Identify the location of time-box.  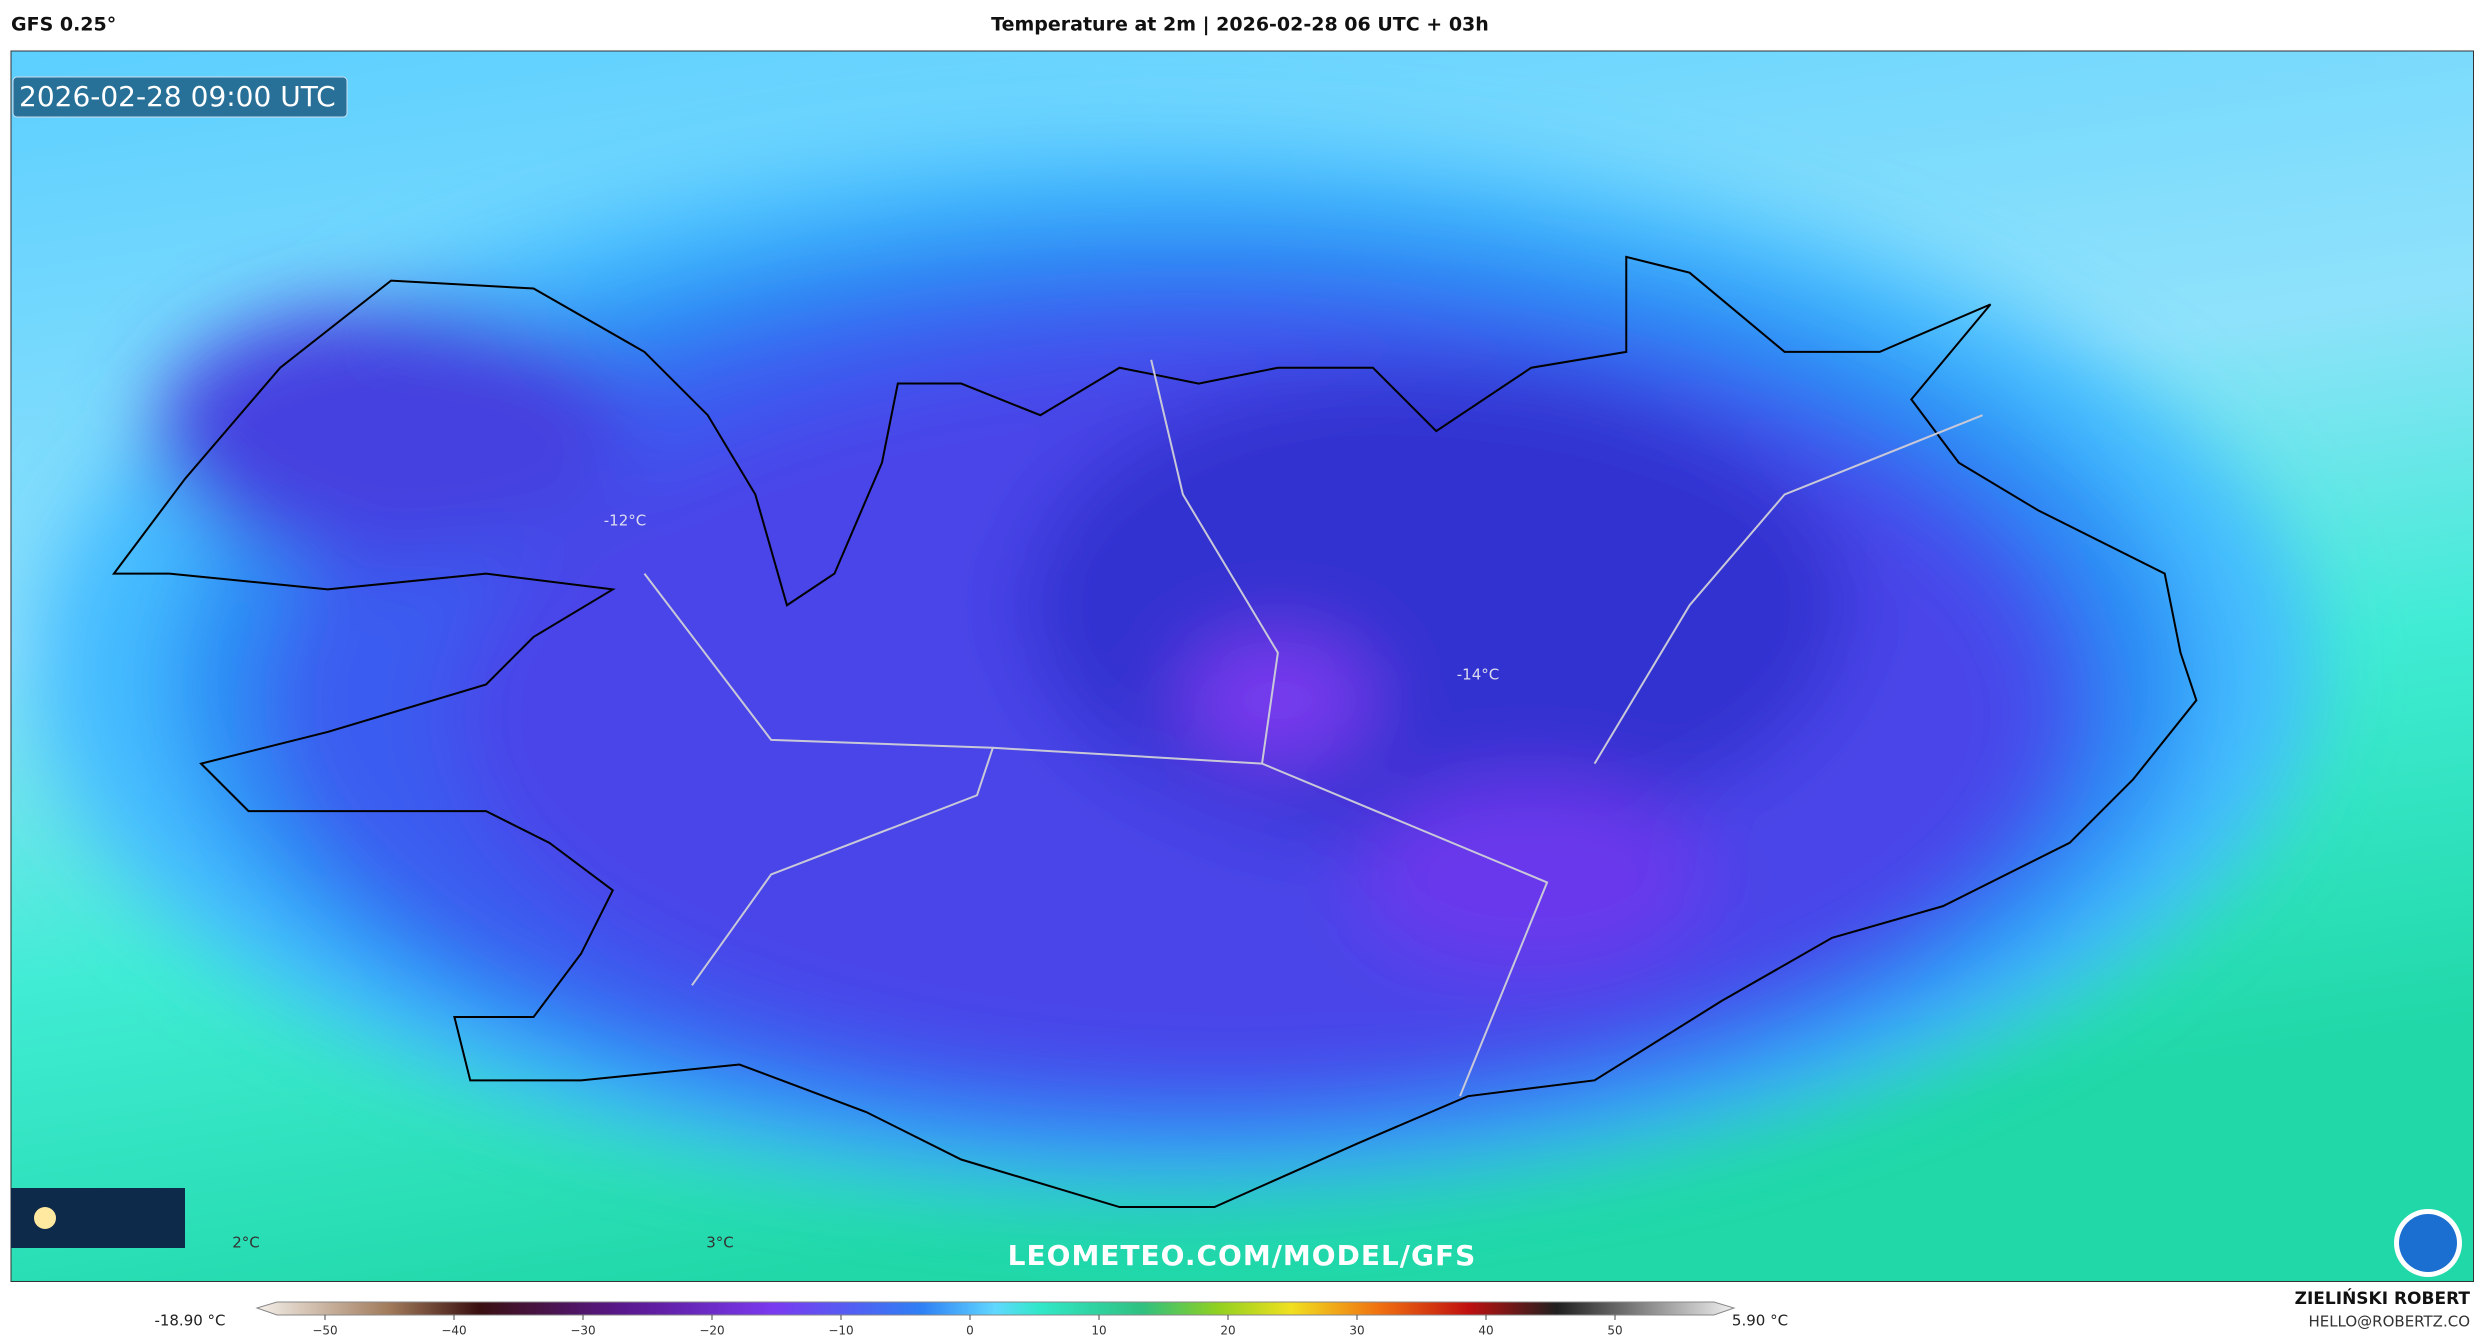
(180, 97).